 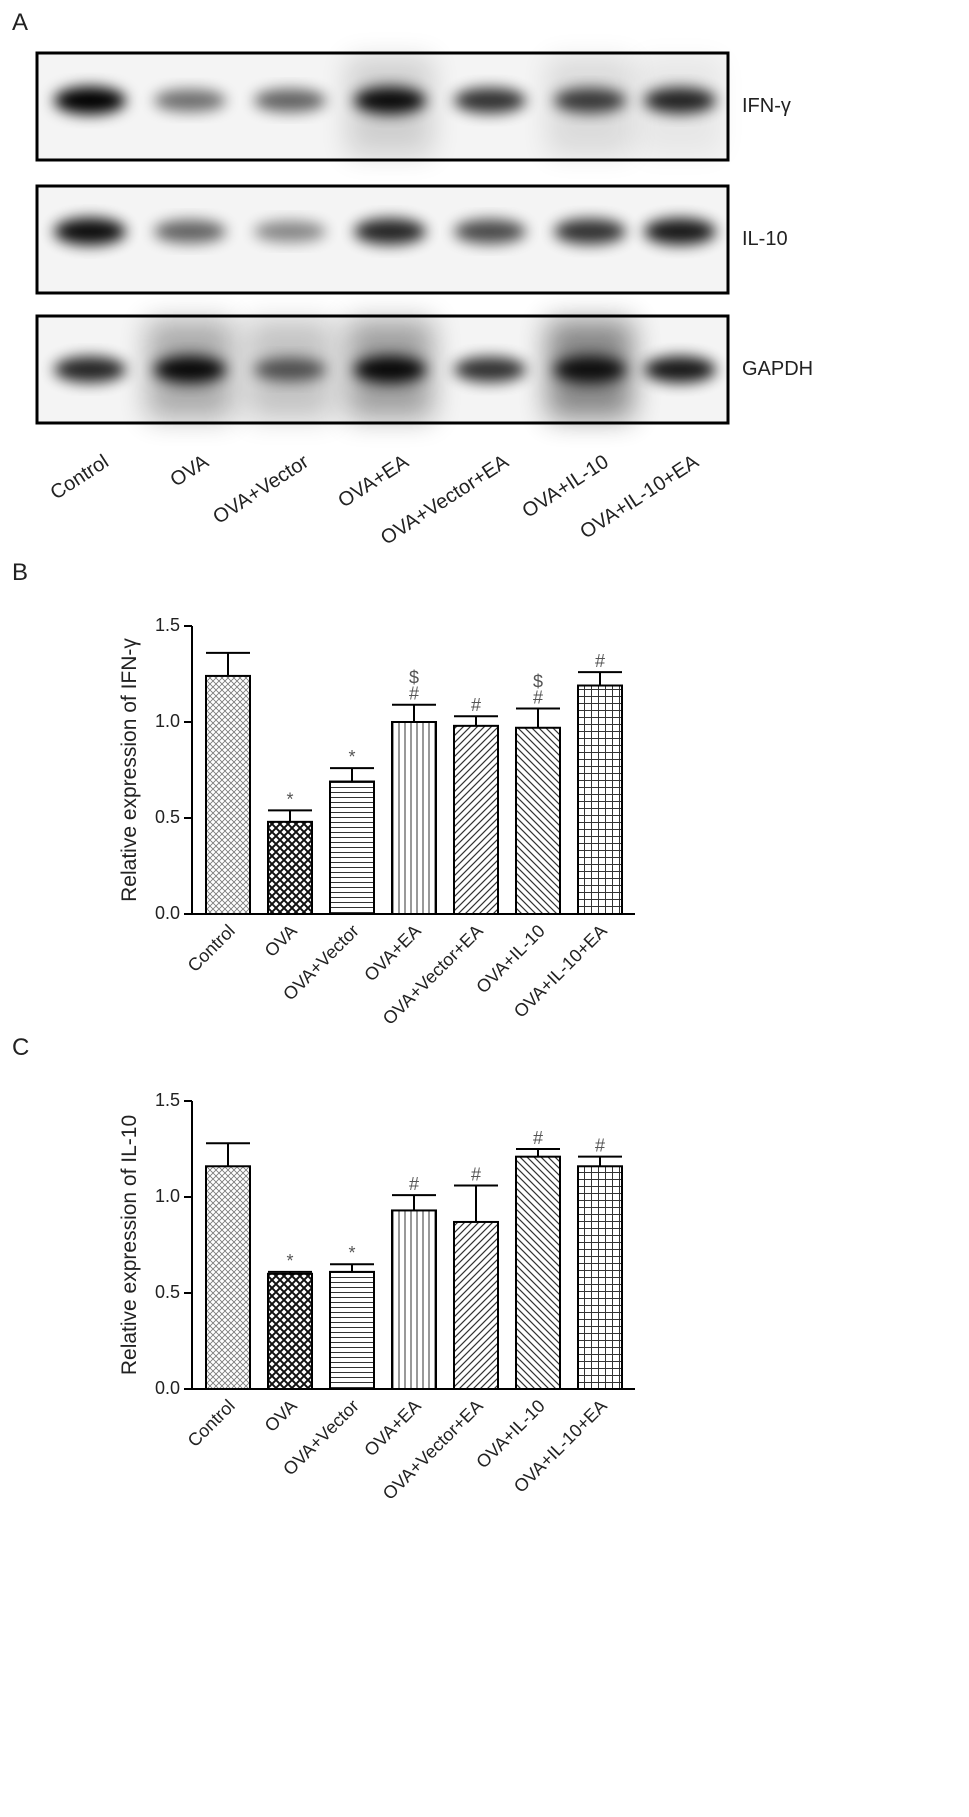 I want to click on lane-label: OVA+EA, so click(x=373, y=481).